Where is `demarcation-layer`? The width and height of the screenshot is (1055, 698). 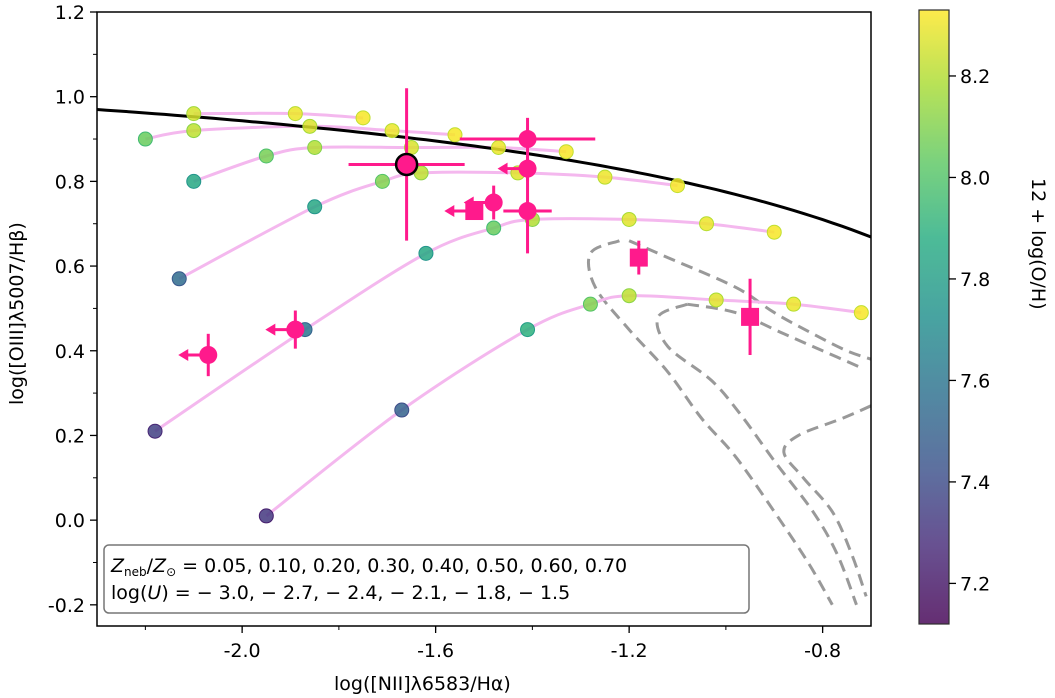 demarcation-layer is located at coordinates (484, 173).